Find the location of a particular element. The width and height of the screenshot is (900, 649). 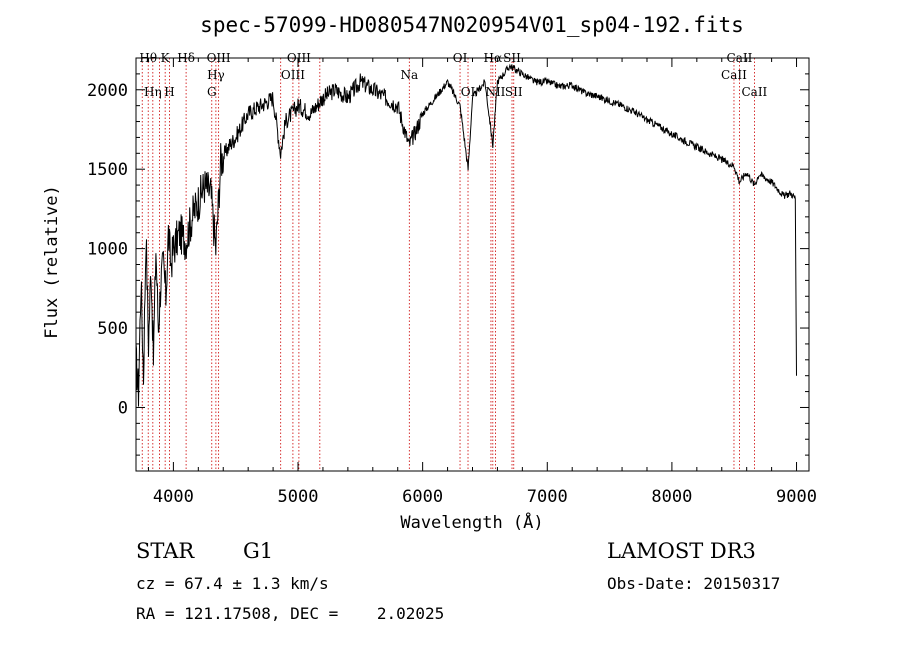

marker-label: OIII is located at coordinates (293, 75).